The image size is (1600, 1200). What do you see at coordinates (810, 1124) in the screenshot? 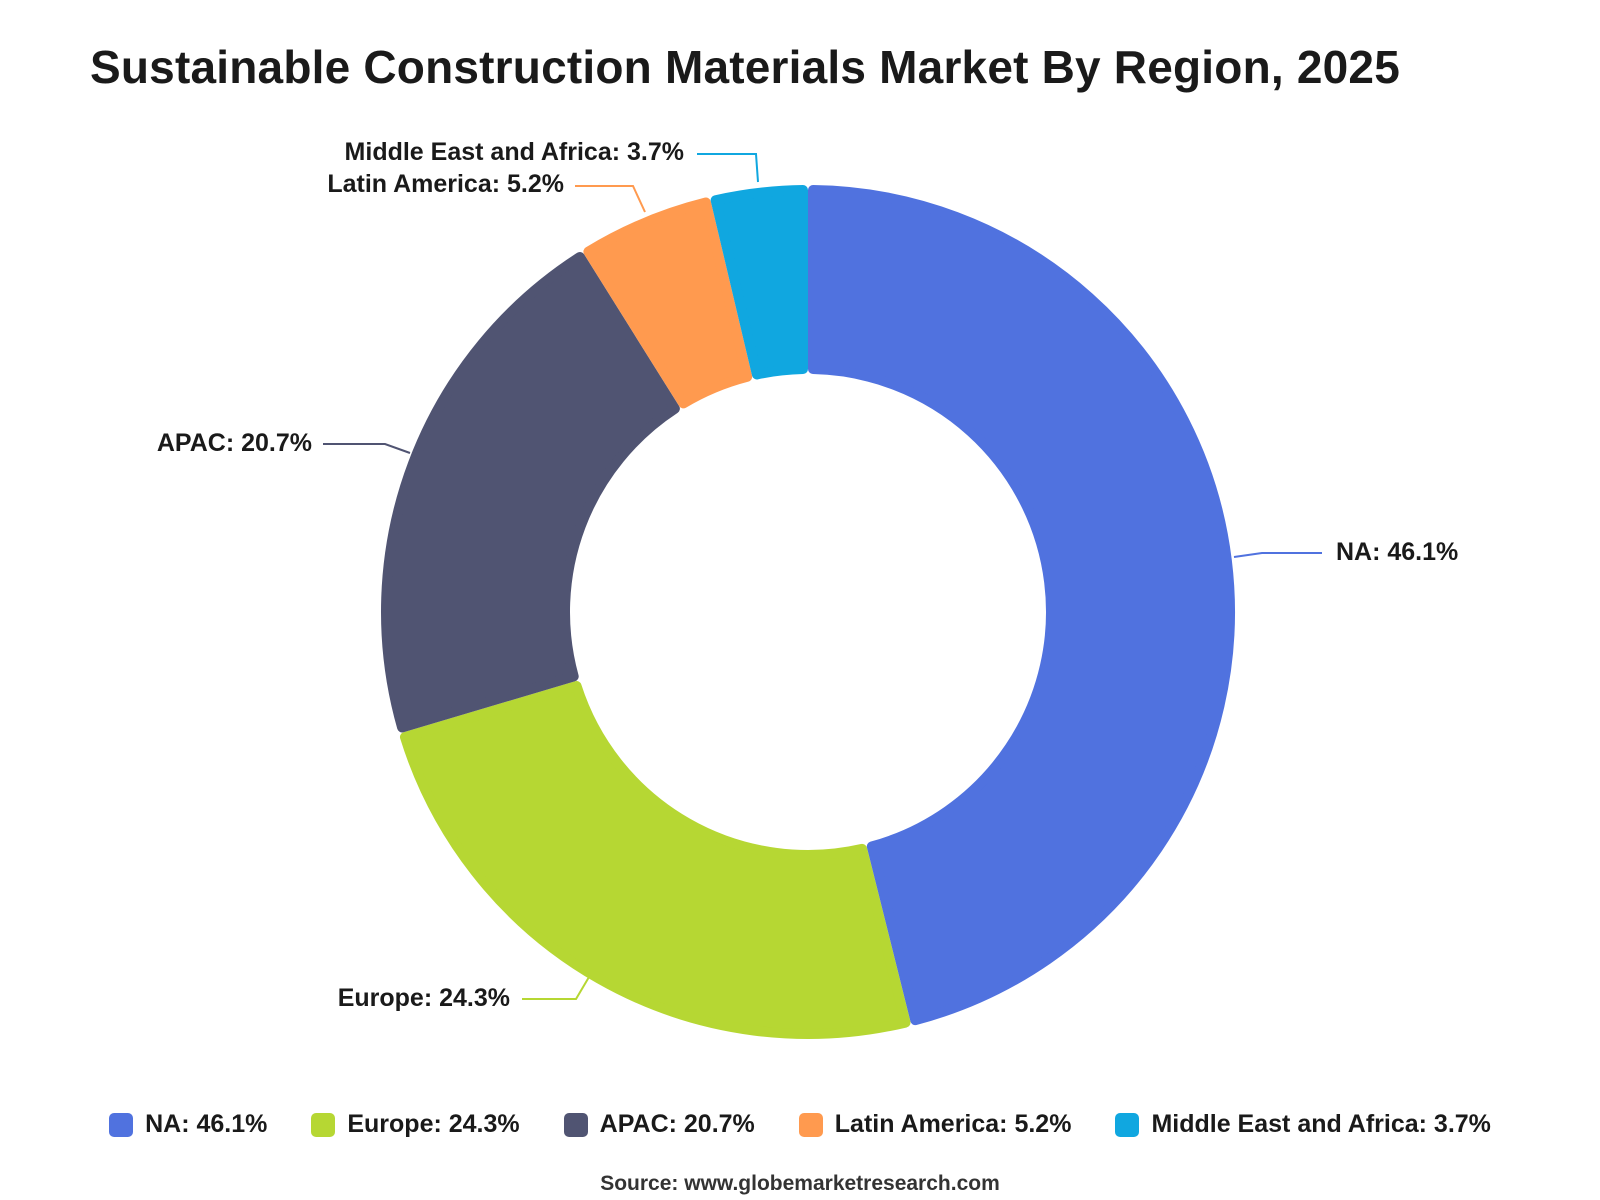
I see `legend-swatch-latin-america` at bounding box center [810, 1124].